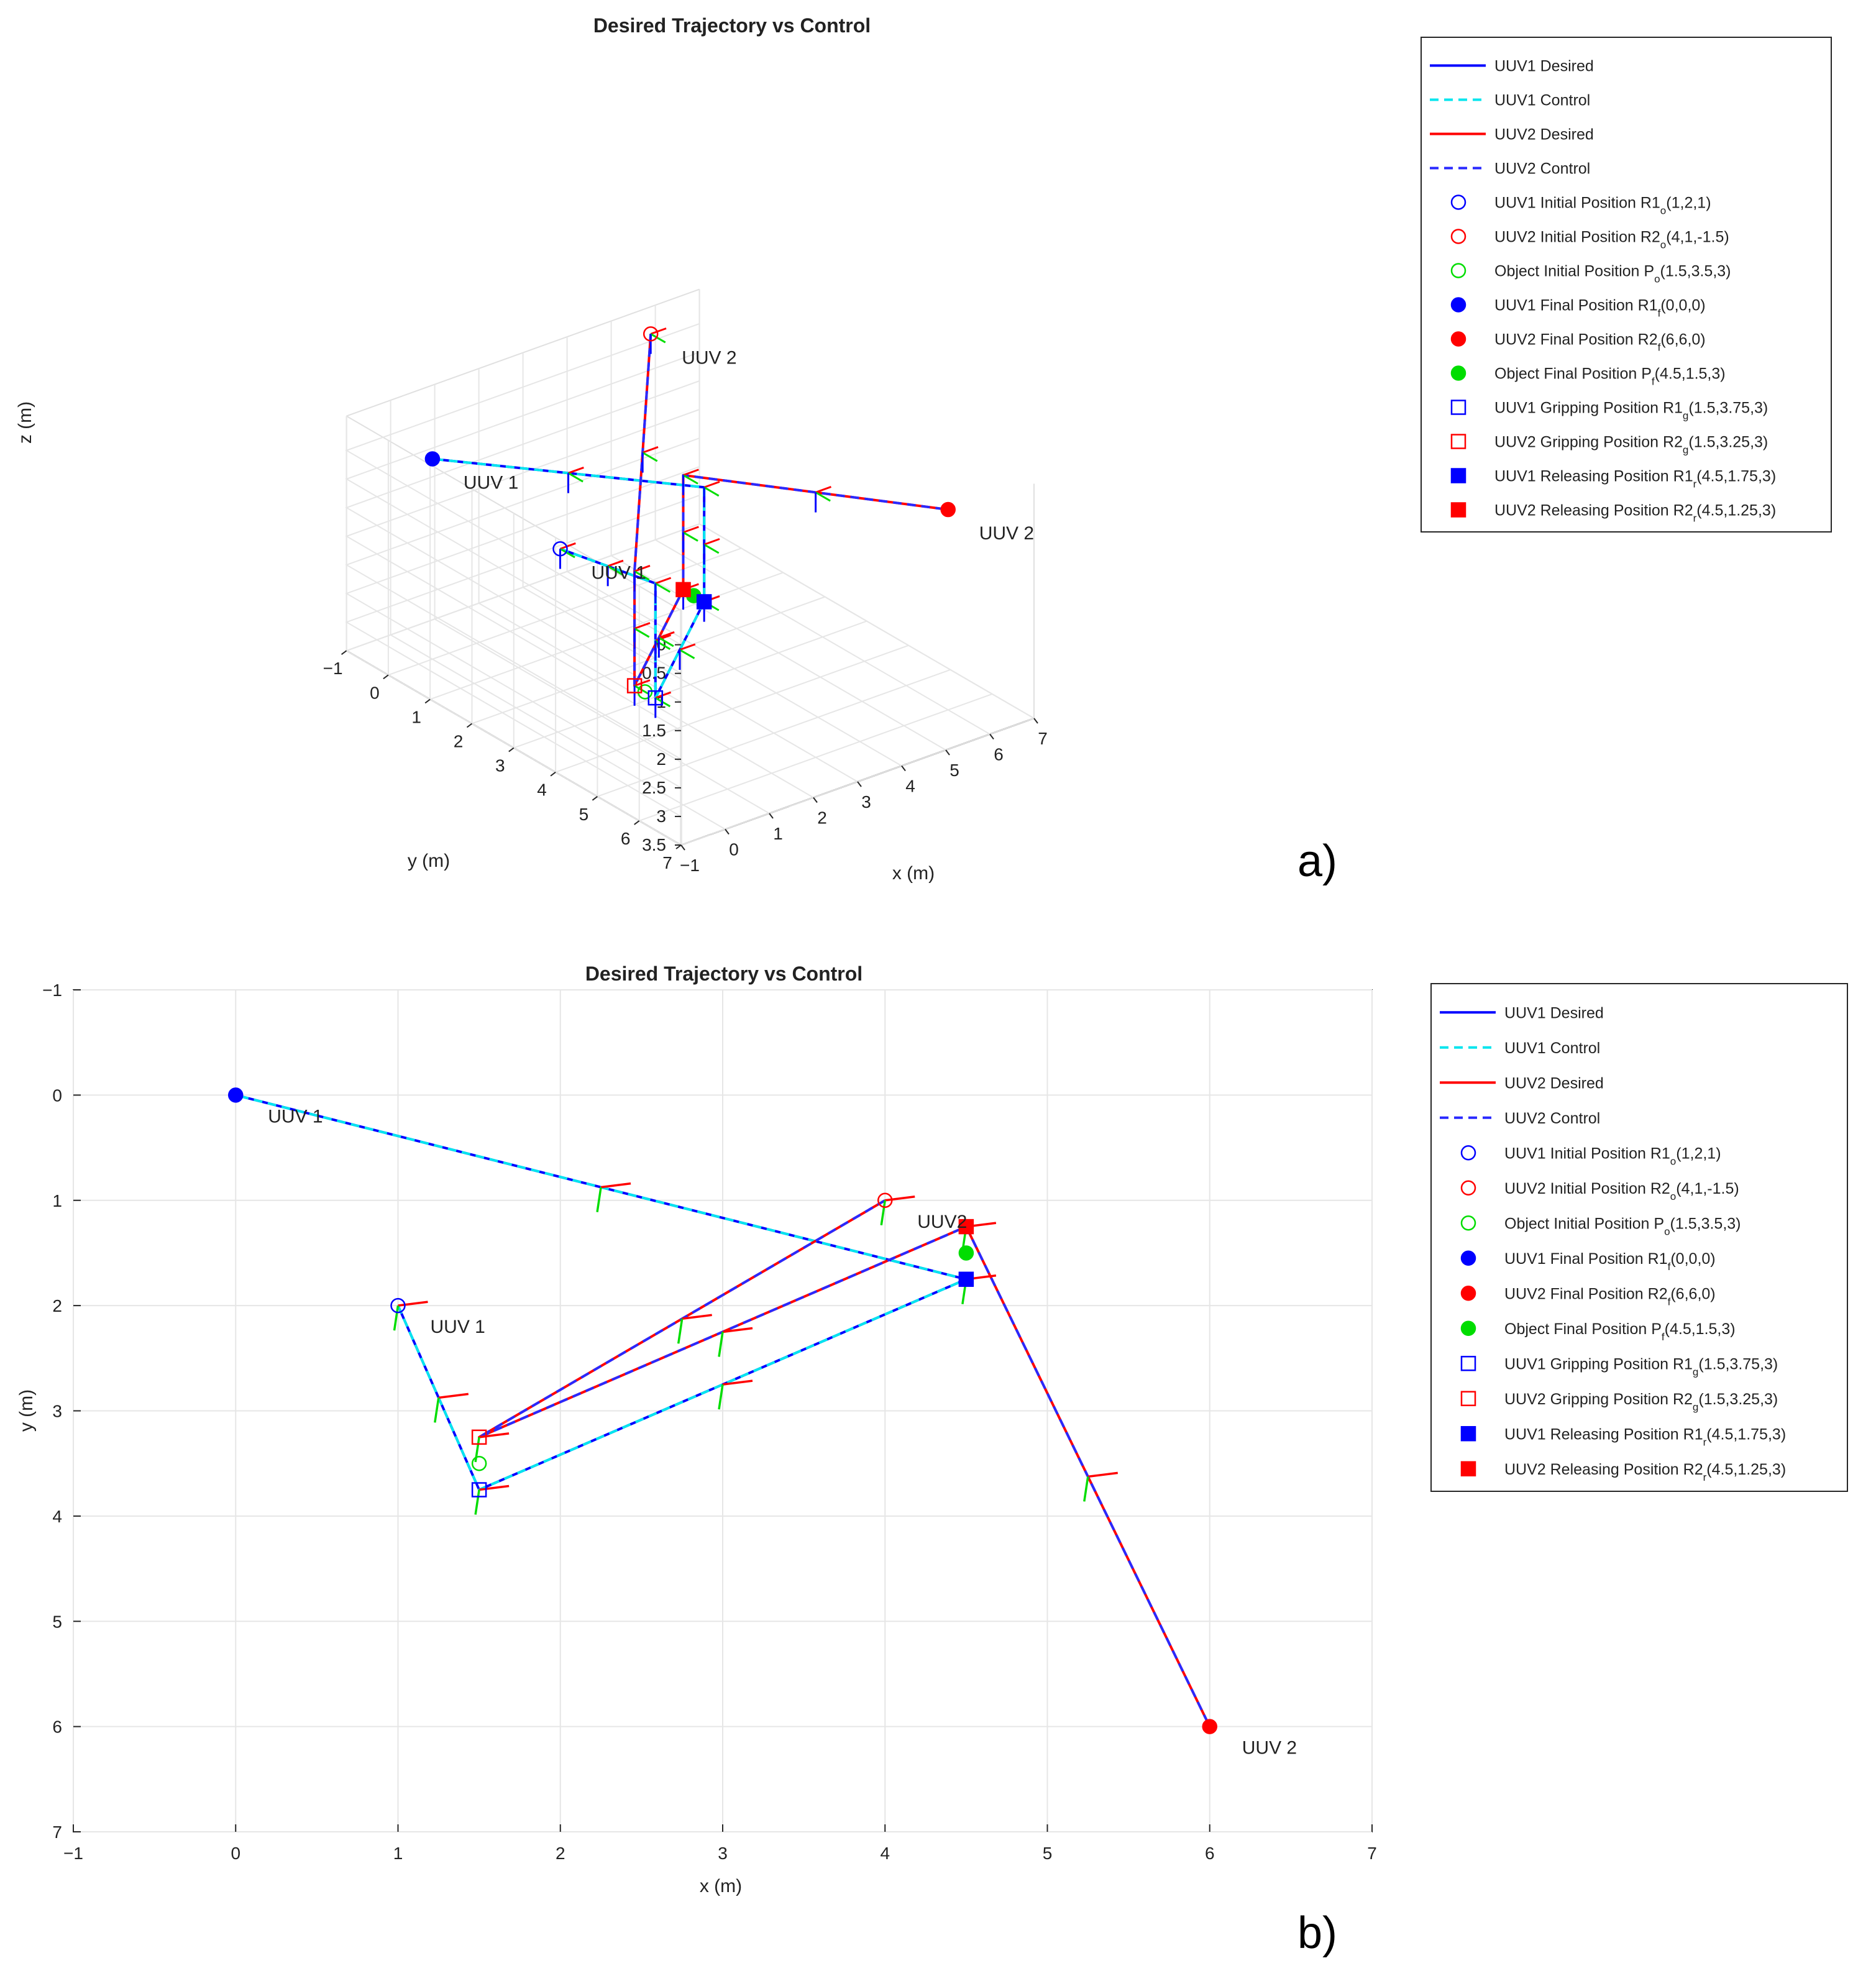 This screenshot has width=1876, height=1971. Describe the element at coordinates (721, 1886) in the screenshot. I see `b-x-axis-label: x (m)` at that location.